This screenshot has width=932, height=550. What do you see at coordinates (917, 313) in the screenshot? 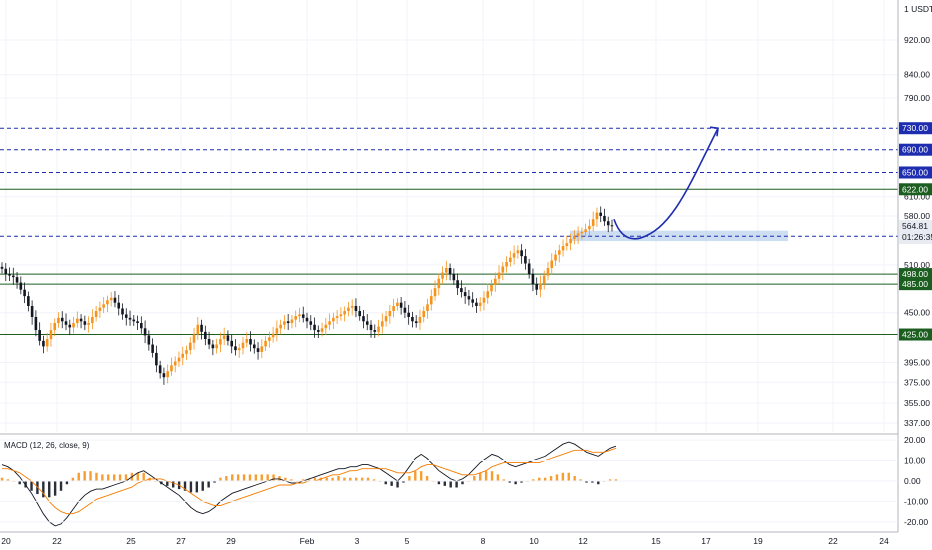
I see `price-tick-label: 450.00` at bounding box center [917, 313].